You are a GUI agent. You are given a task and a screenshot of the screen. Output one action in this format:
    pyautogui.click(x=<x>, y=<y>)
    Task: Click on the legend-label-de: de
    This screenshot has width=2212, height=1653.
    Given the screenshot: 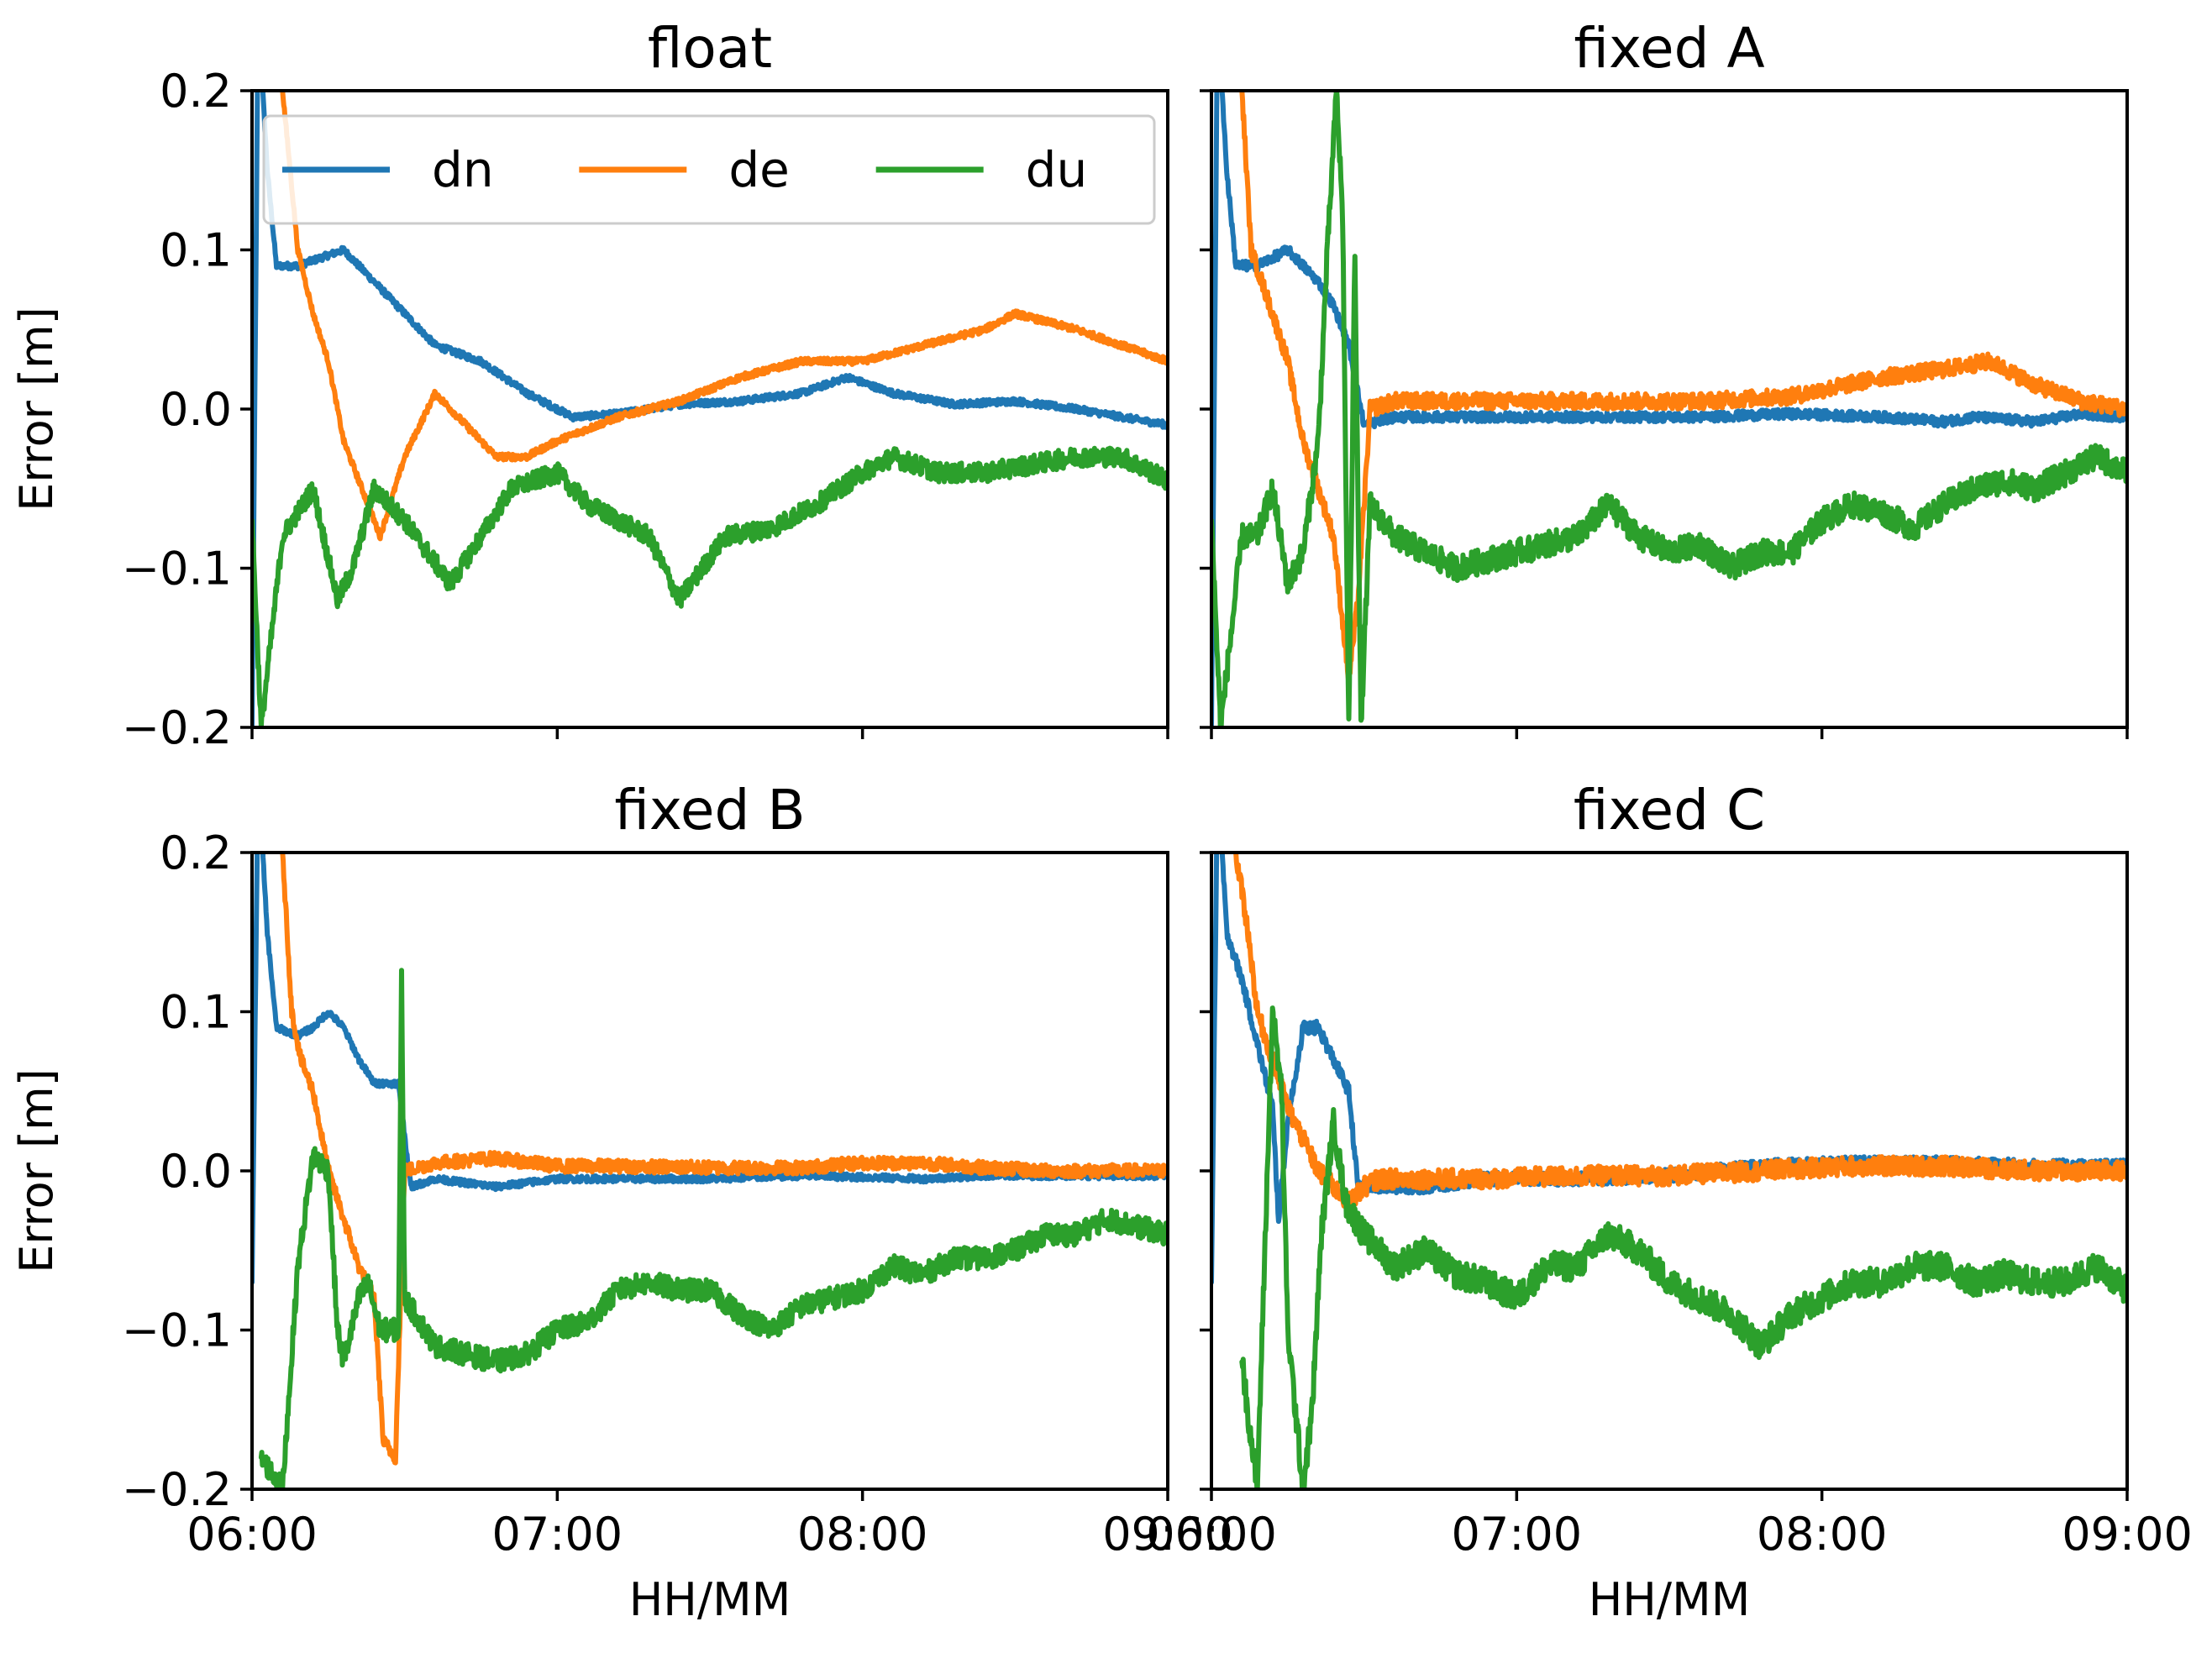 What is the action you would take?
    pyautogui.click(x=759, y=170)
    